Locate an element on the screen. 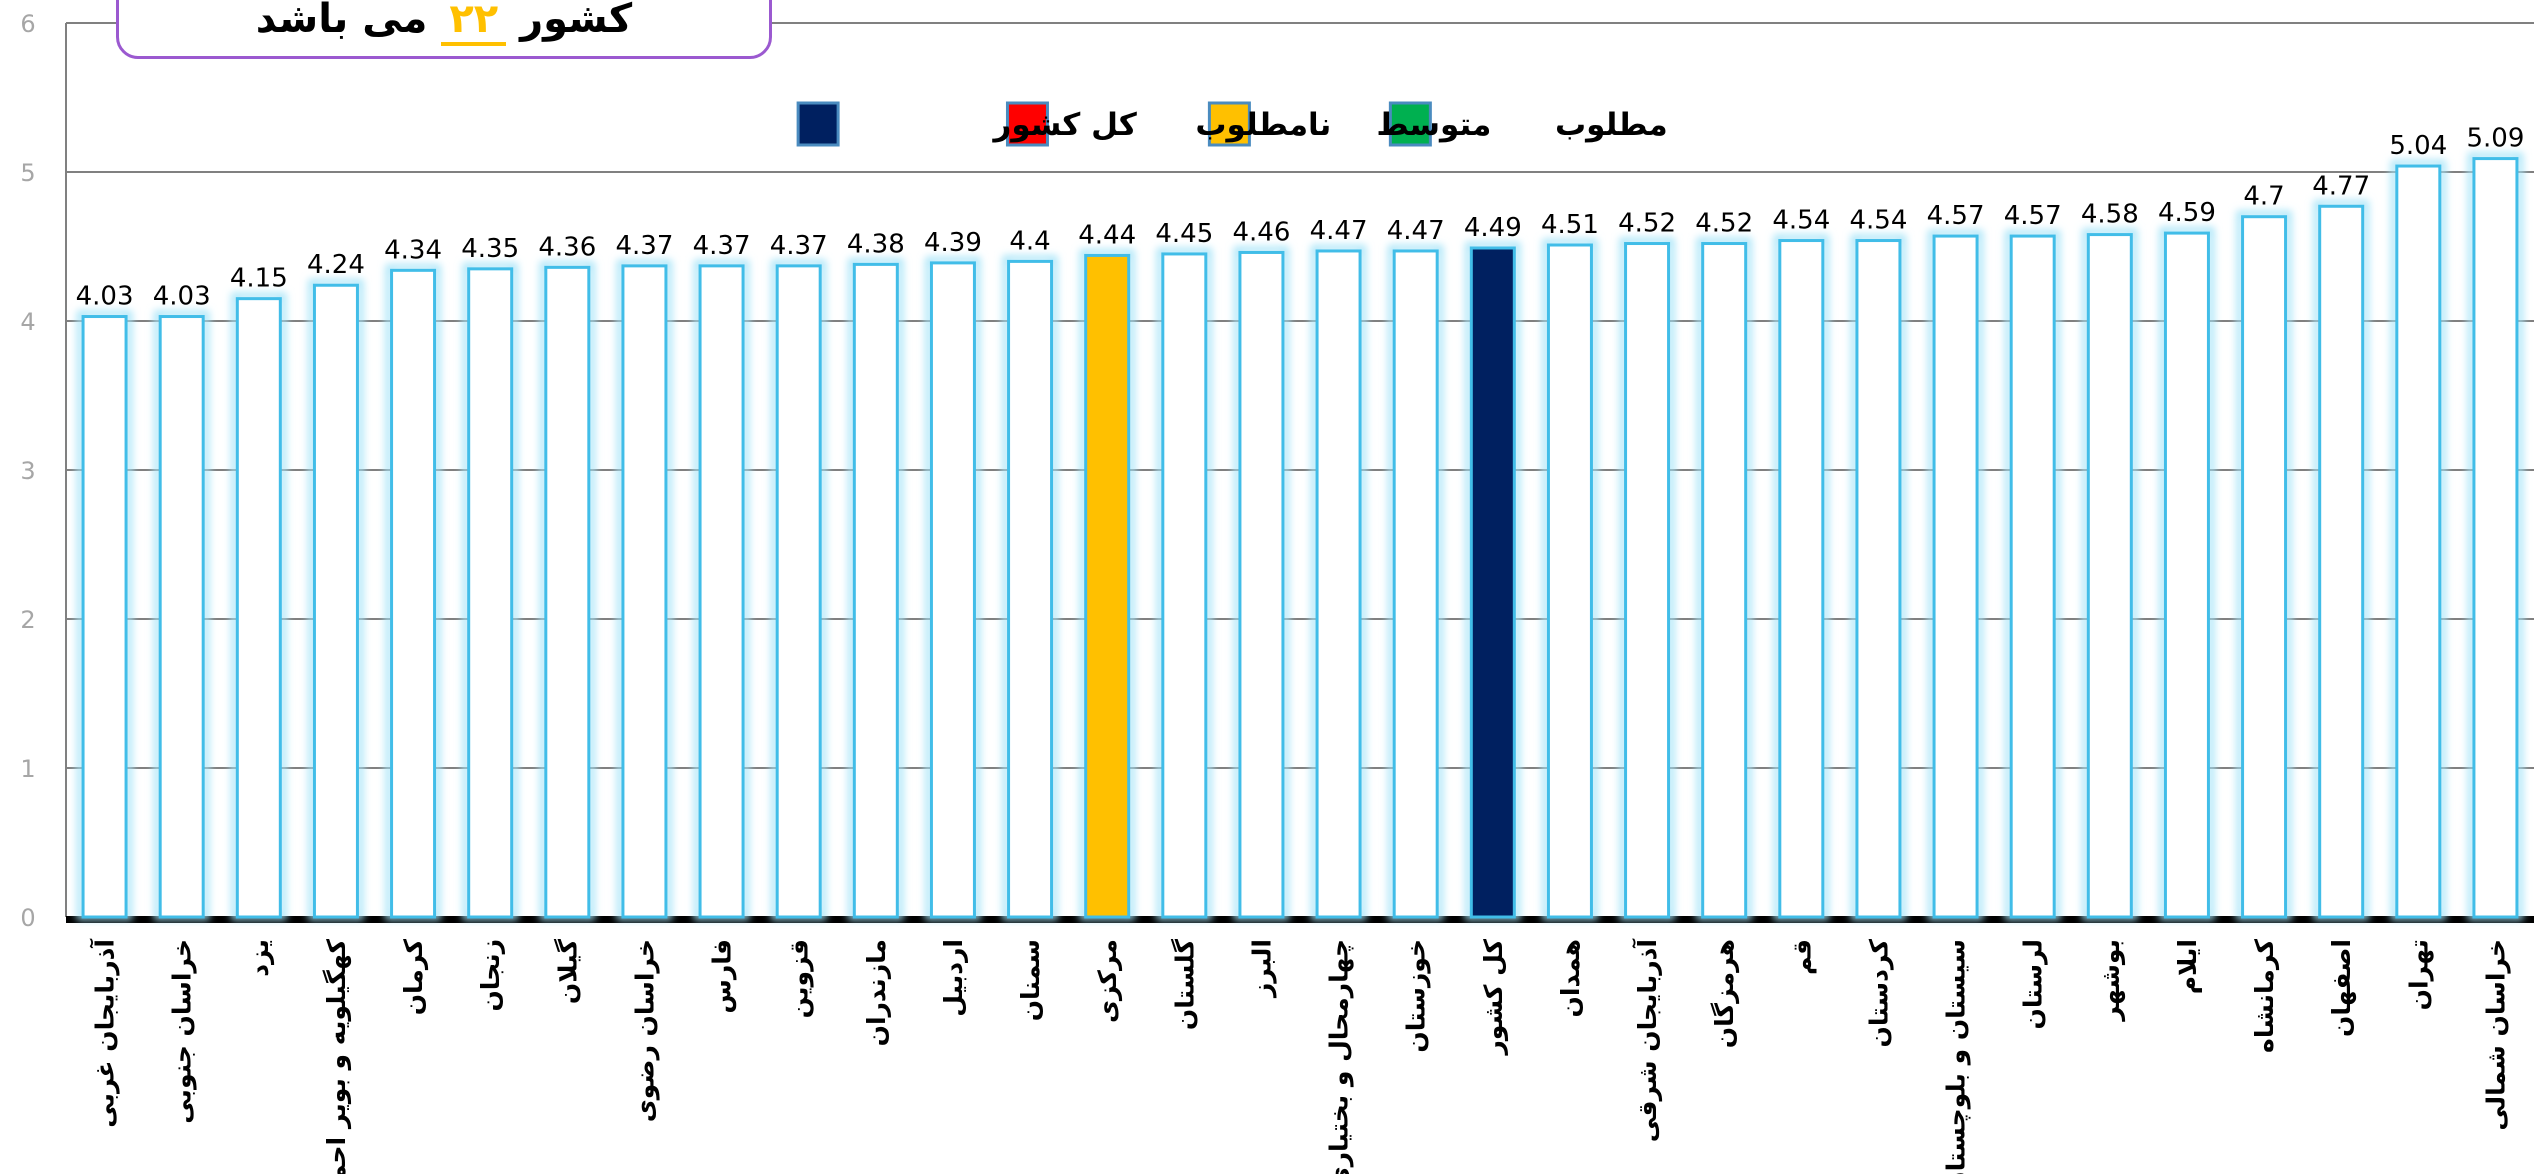  value-label: 4.7 is located at coordinates (2263, 197).